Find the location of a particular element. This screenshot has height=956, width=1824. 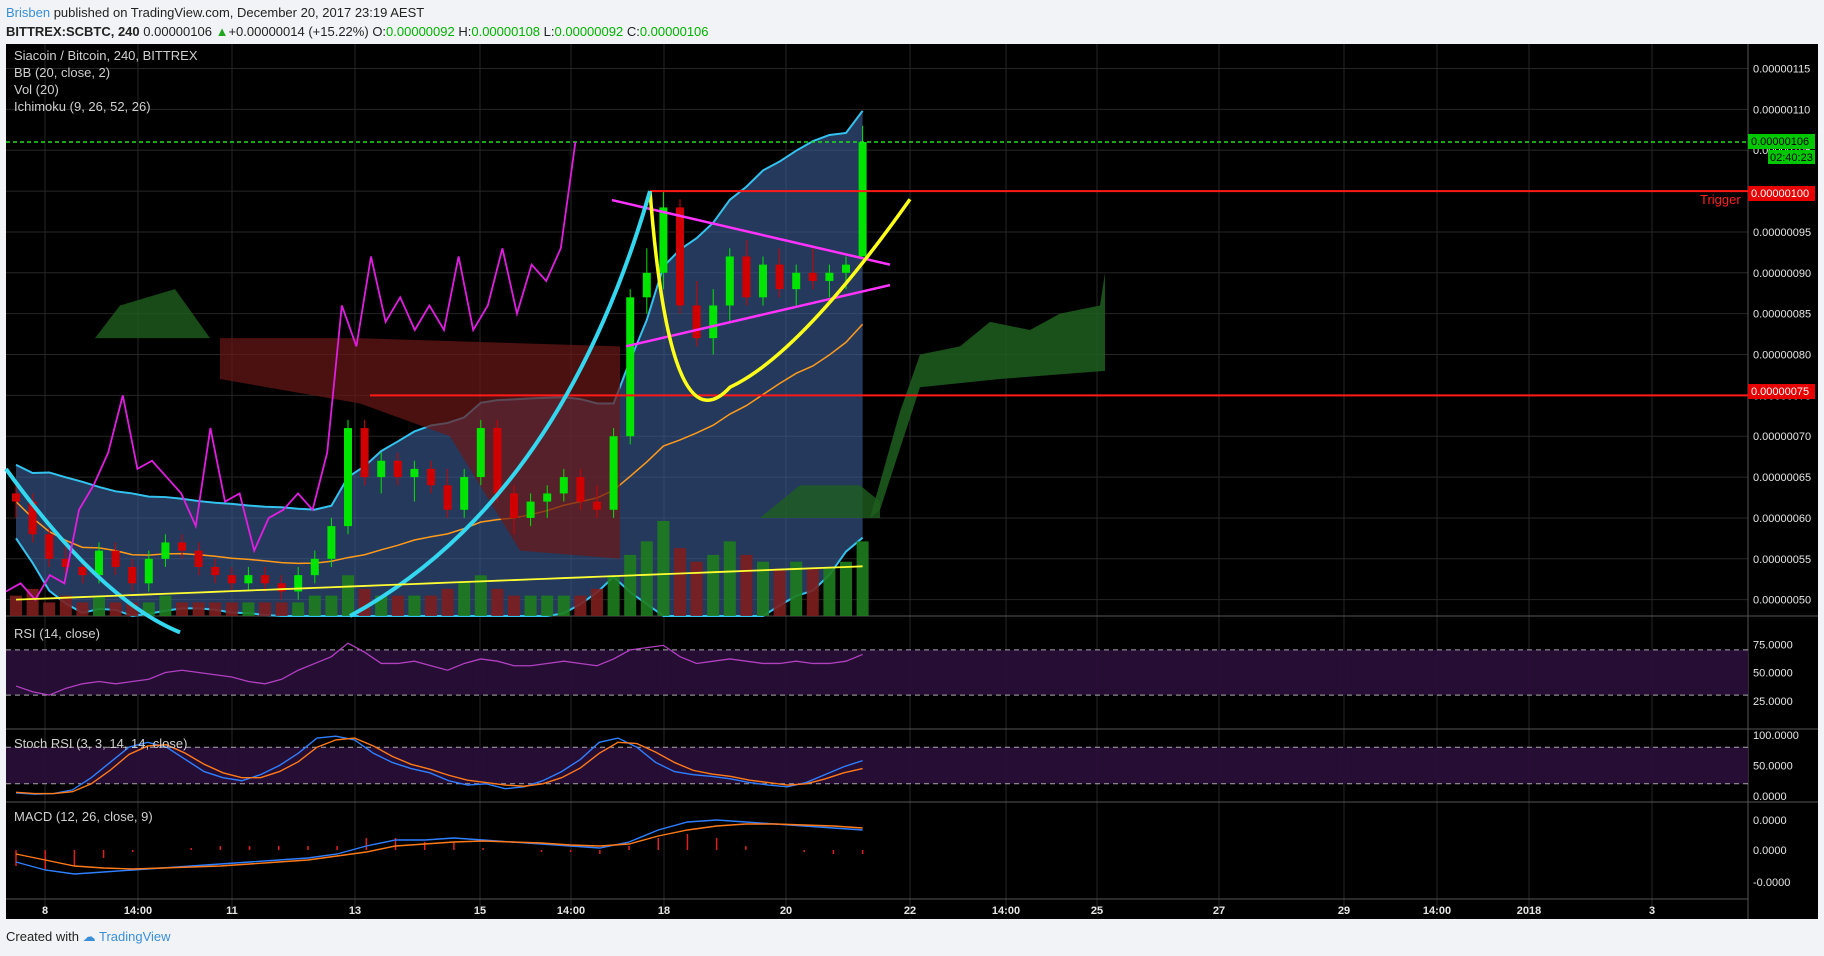

price-axis-label: 0.00000095 is located at coordinates (1782, 233).